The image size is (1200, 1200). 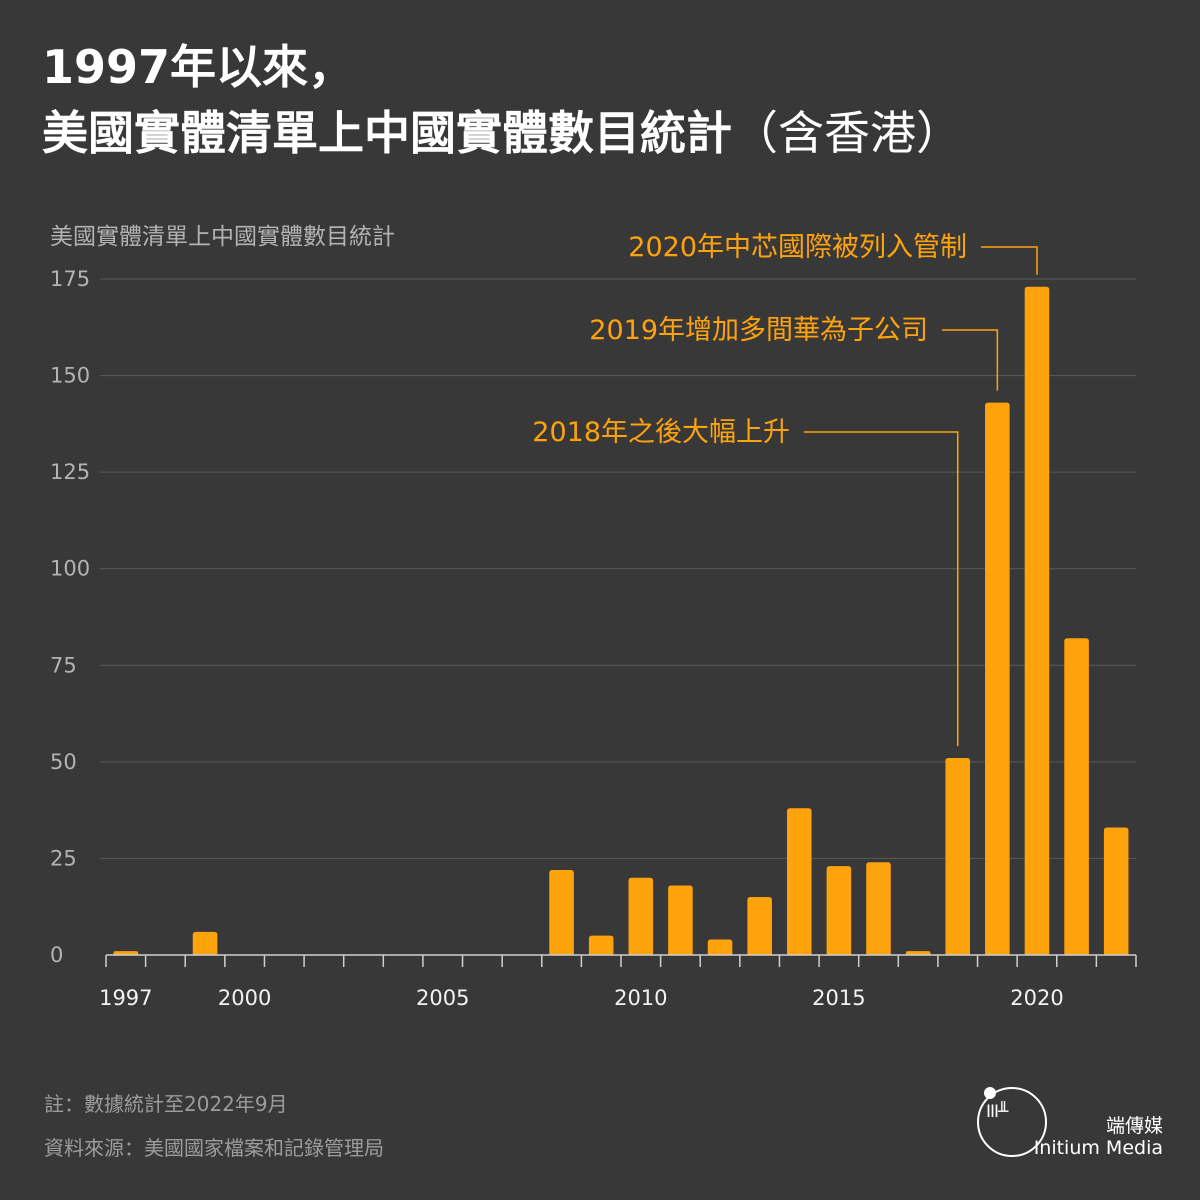 What do you see at coordinates (70, 617) in the screenshot?
I see `y-tick-labels: 0 25 50 75 100 125 150 175` at bounding box center [70, 617].